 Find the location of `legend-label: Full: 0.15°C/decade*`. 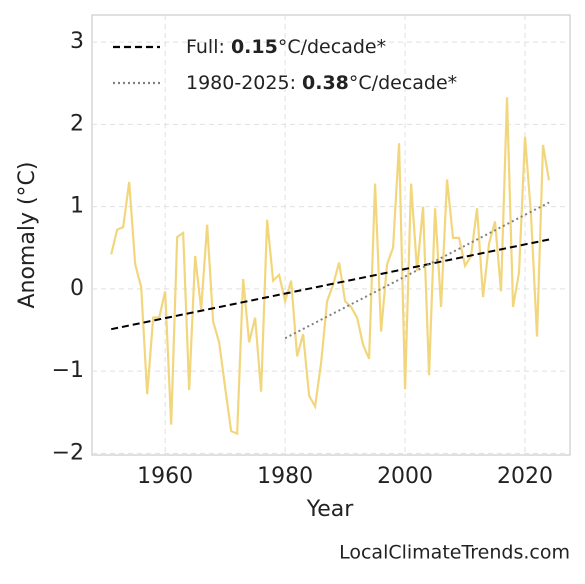

legend-label: Full: 0.15°C/decade* is located at coordinates (286, 47).